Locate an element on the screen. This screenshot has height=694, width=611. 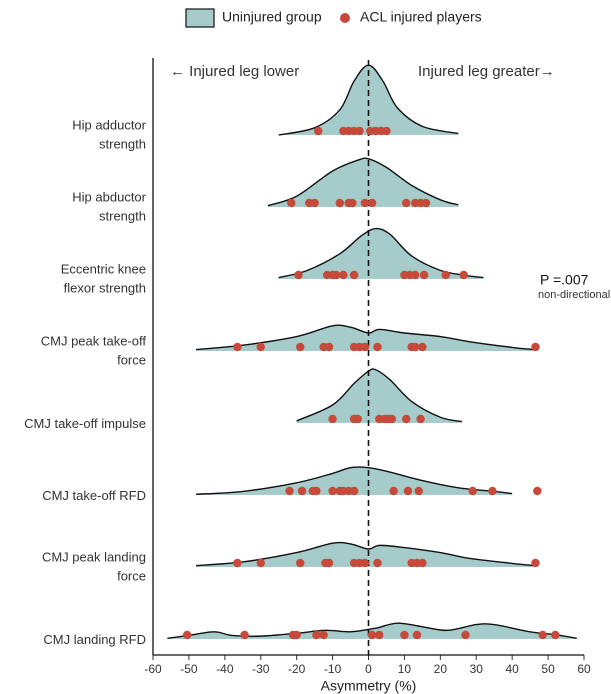
y-tick-label: CMJ take-off RFD is located at coordinates (94, 495).